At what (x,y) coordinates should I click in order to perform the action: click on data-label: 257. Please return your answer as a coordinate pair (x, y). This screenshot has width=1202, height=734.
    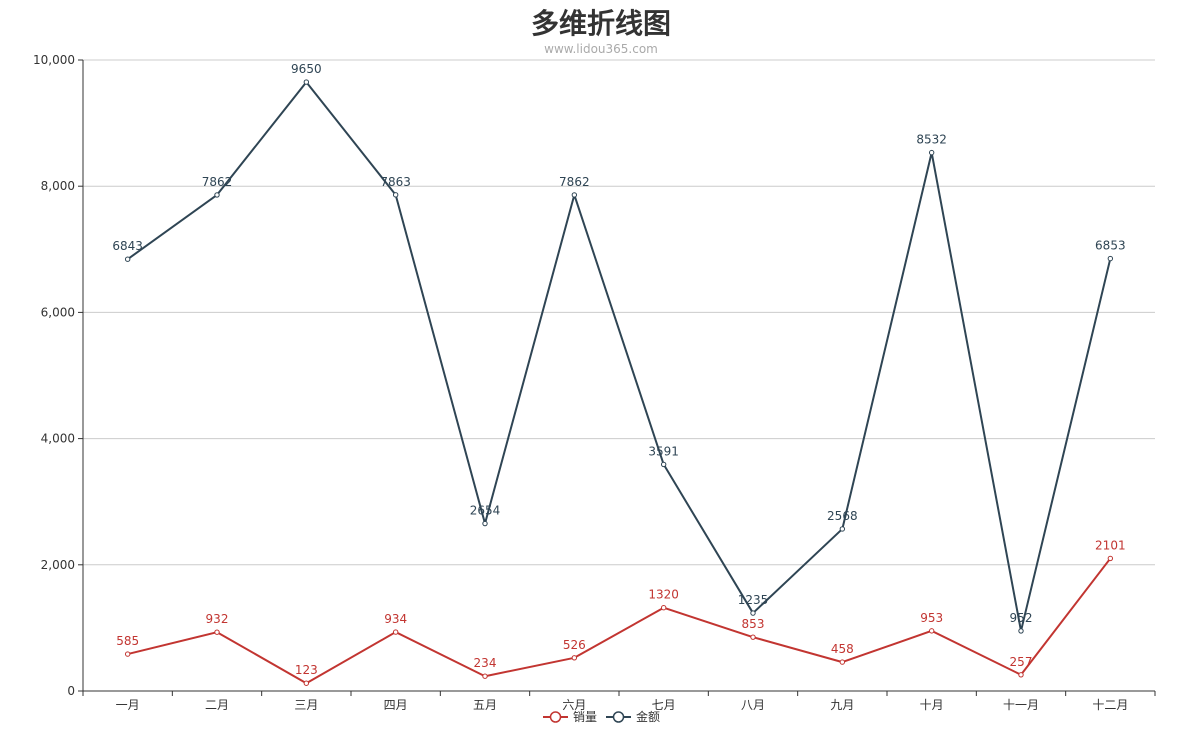
    Looking at the image, I should click on (1021, 662).